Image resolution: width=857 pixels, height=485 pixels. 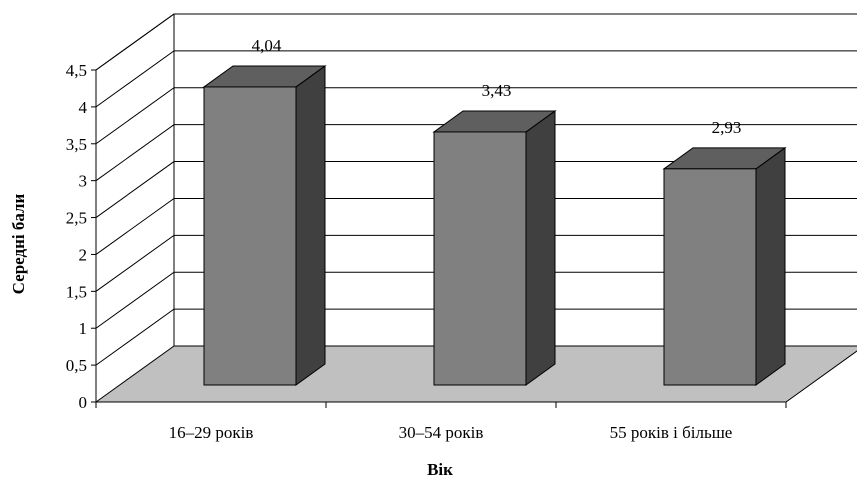 I want to click on y-tick-label: 2, so click(x=83, y=254).